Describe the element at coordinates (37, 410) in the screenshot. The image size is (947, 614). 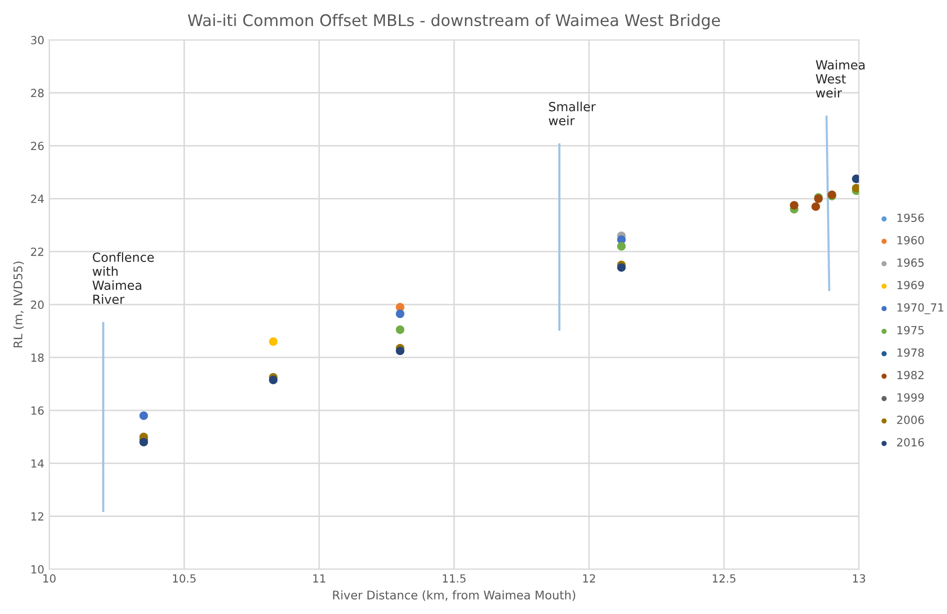
I see `y-tick-label: 16` at that location.